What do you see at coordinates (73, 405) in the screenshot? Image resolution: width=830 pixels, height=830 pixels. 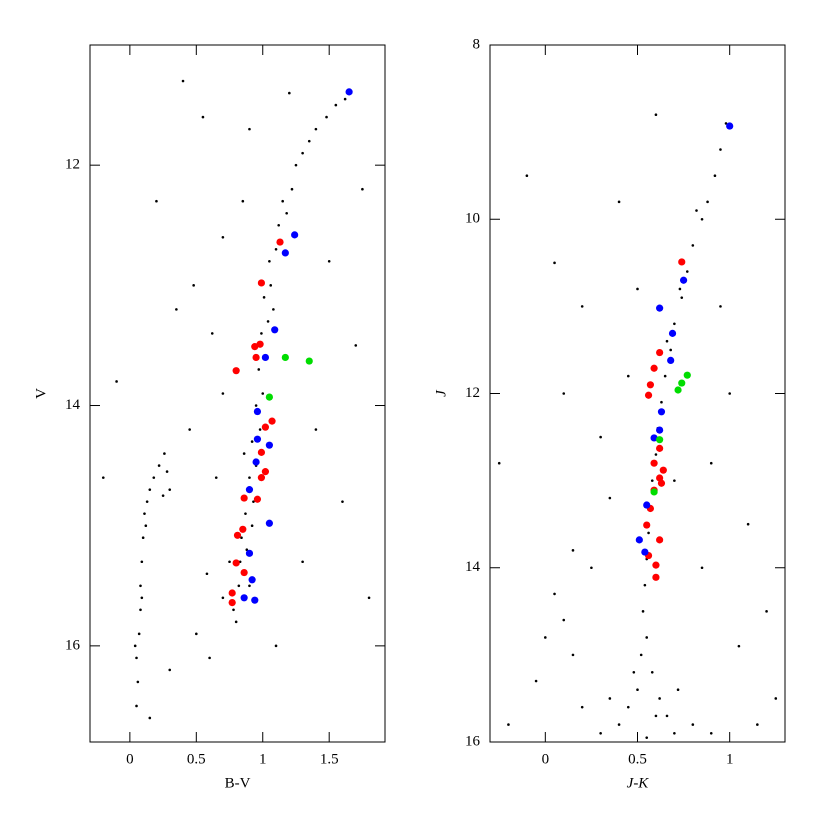 I see `y-tick-label: 14` at bounding box center [73, 405].